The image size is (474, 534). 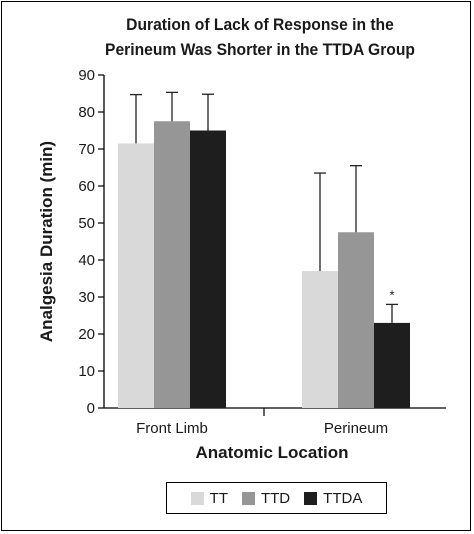 I want to click on legend-label: TTDA, so click(x=343, y=498).